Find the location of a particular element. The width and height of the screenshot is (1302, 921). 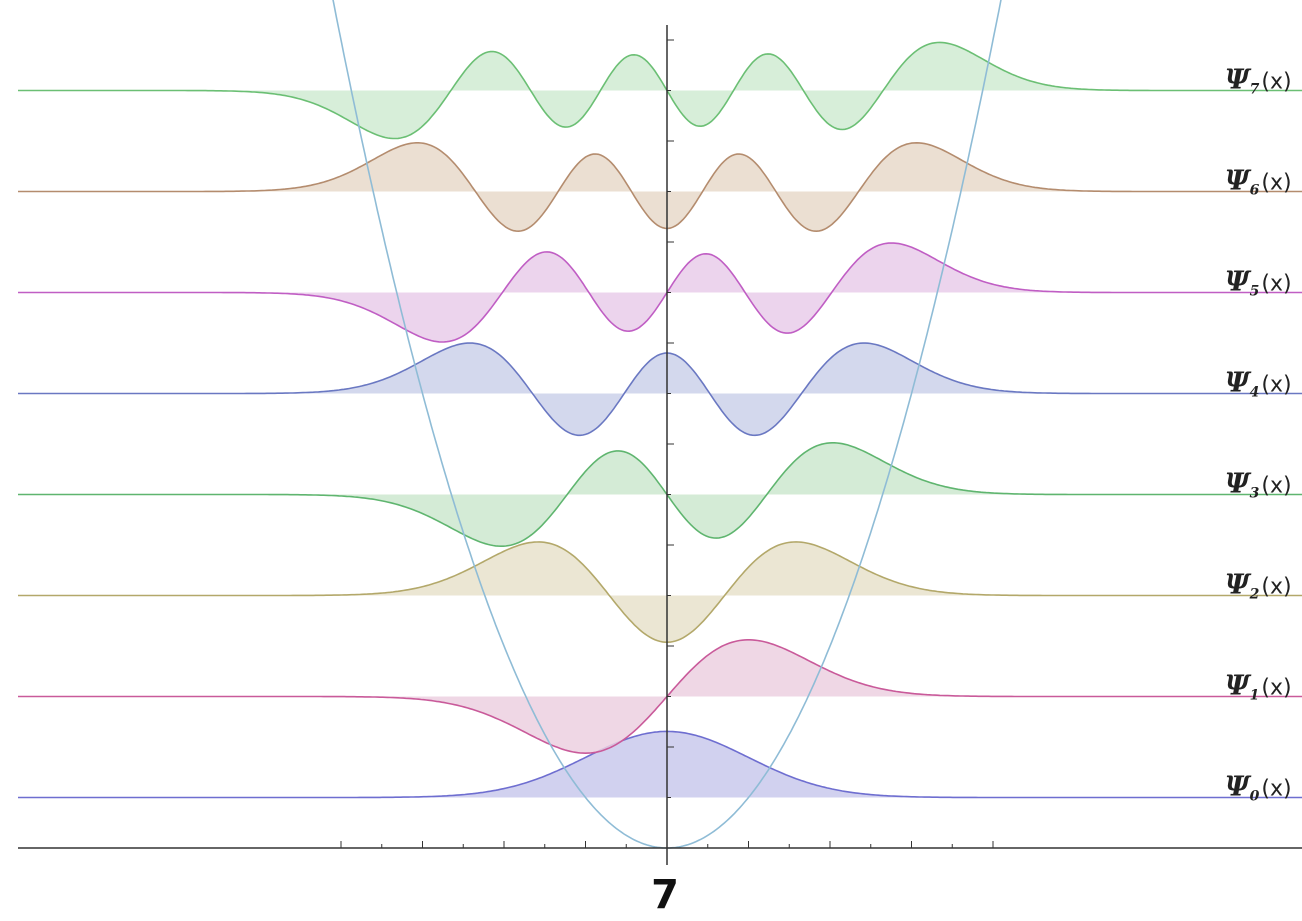

psi-label-4: Ψ4(x) is located at coordinates (1258, 384).